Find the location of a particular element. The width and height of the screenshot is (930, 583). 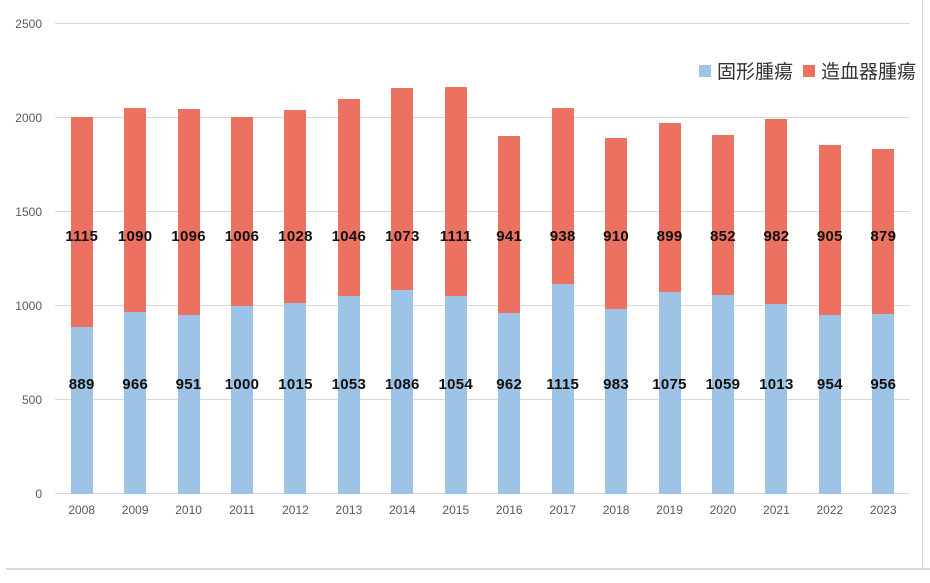

x-axis-tick-label: 2021 is located at coordinates (776, 510).